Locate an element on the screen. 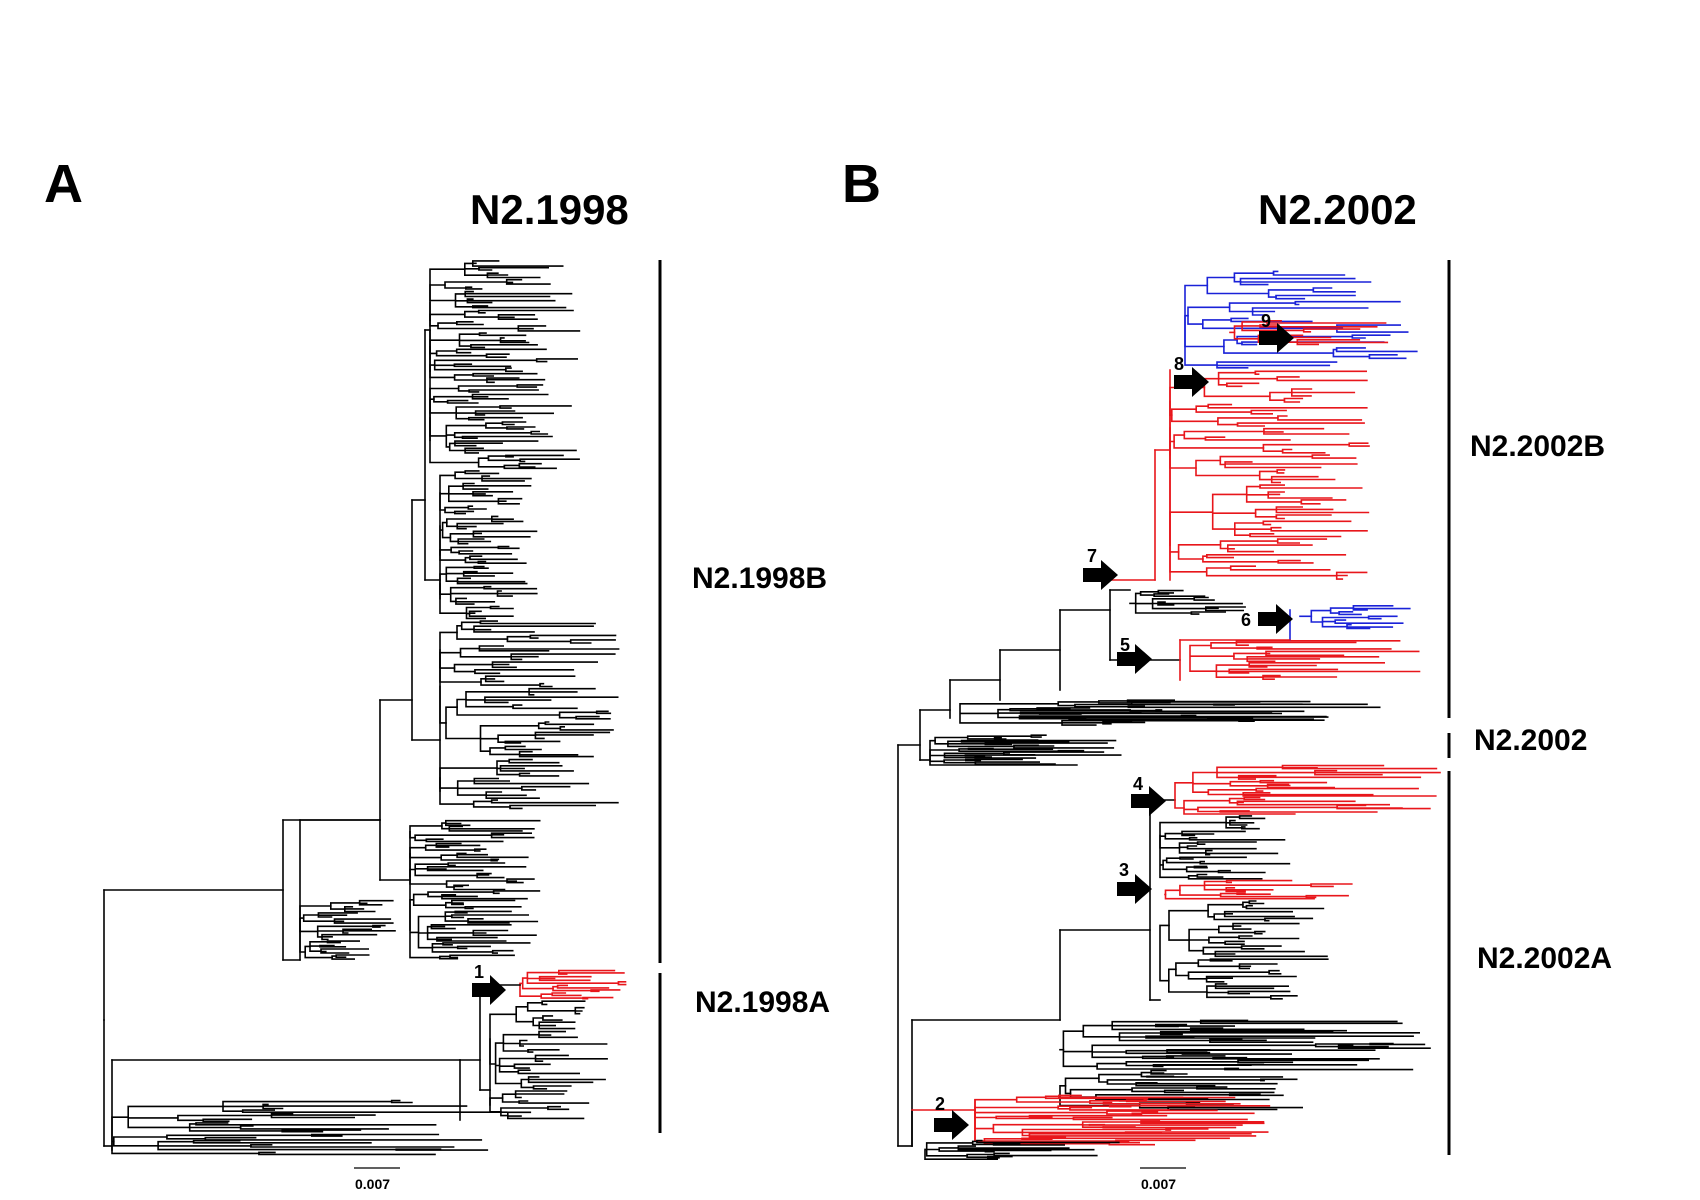 This screenshot has width=1700, height=1200. panel-b-title: N2.2002 is located at coordinates (1337, 209).